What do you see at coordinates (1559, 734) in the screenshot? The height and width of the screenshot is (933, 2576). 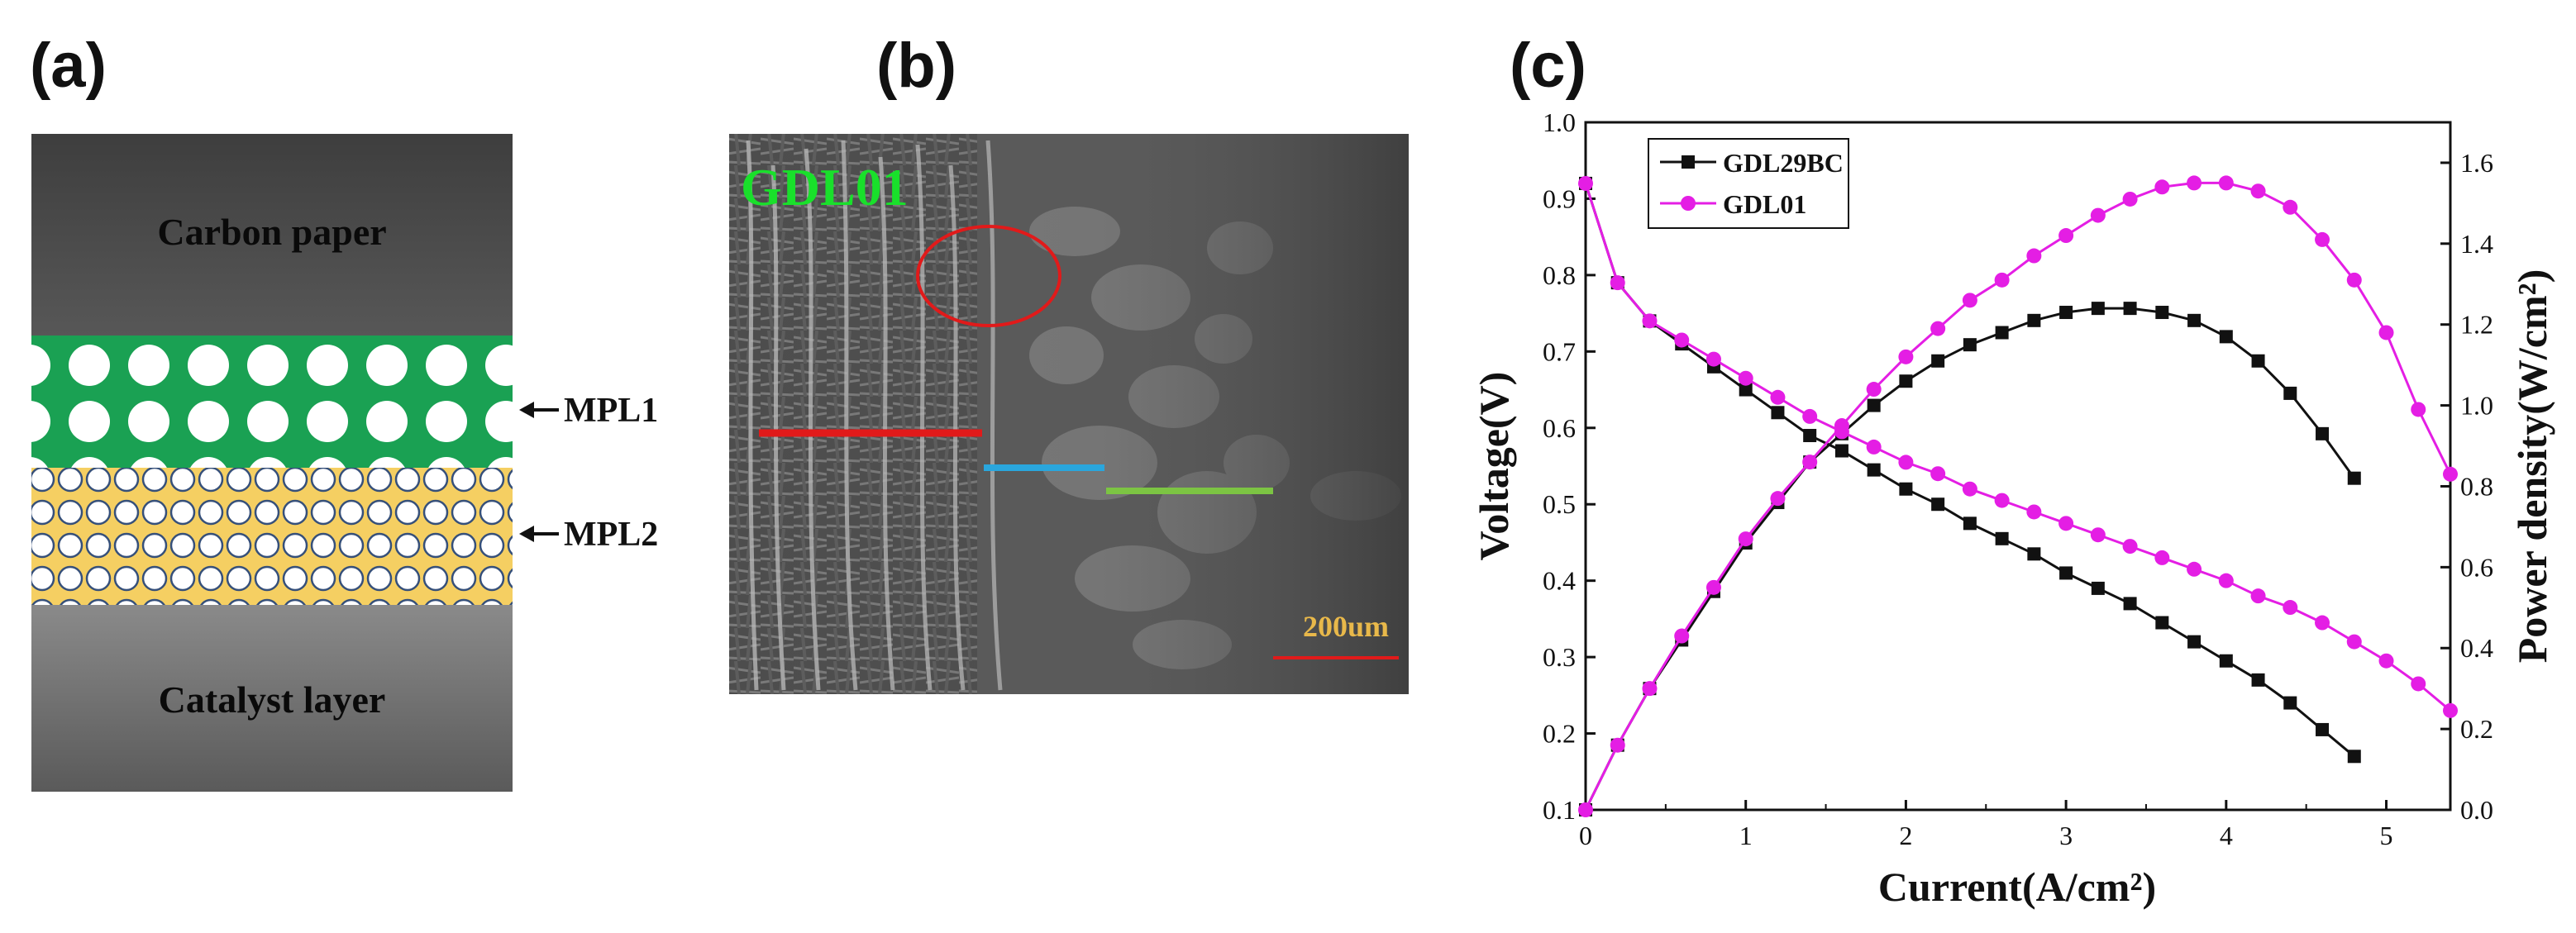 I see `y-left-tick-label: 0.2` at bounding box center [1559, 734].